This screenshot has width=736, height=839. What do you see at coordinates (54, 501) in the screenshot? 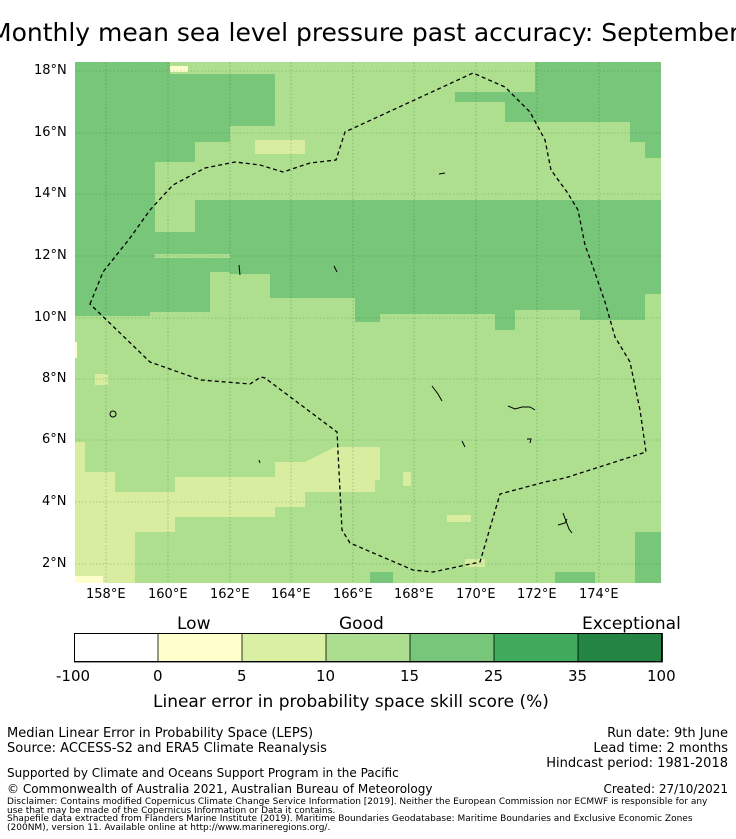
I see `lat-label: 4°N` at bounding box center [54, 501].